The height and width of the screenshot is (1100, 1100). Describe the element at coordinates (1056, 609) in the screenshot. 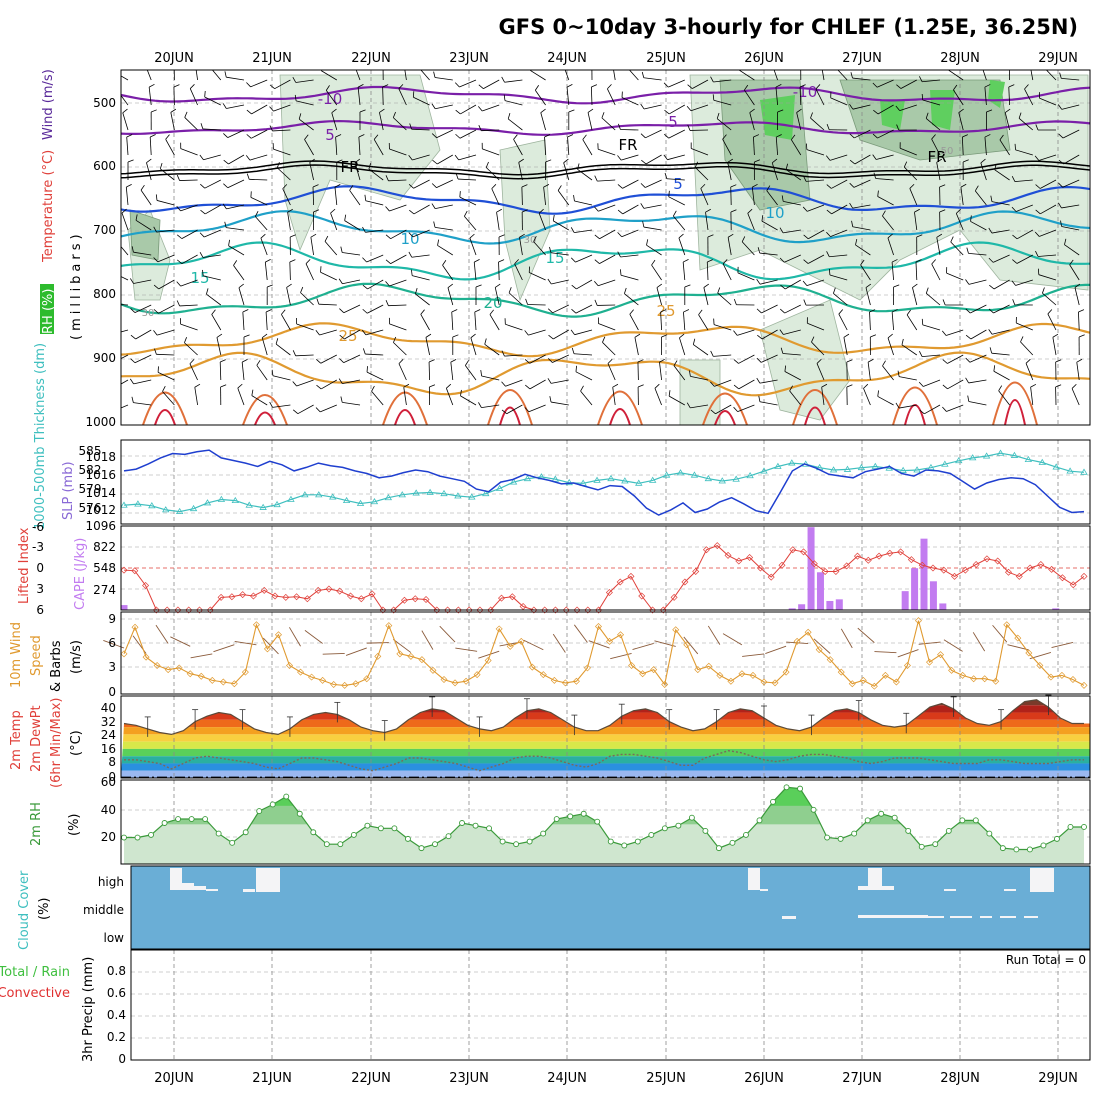

I see `cape-bar` at that location.